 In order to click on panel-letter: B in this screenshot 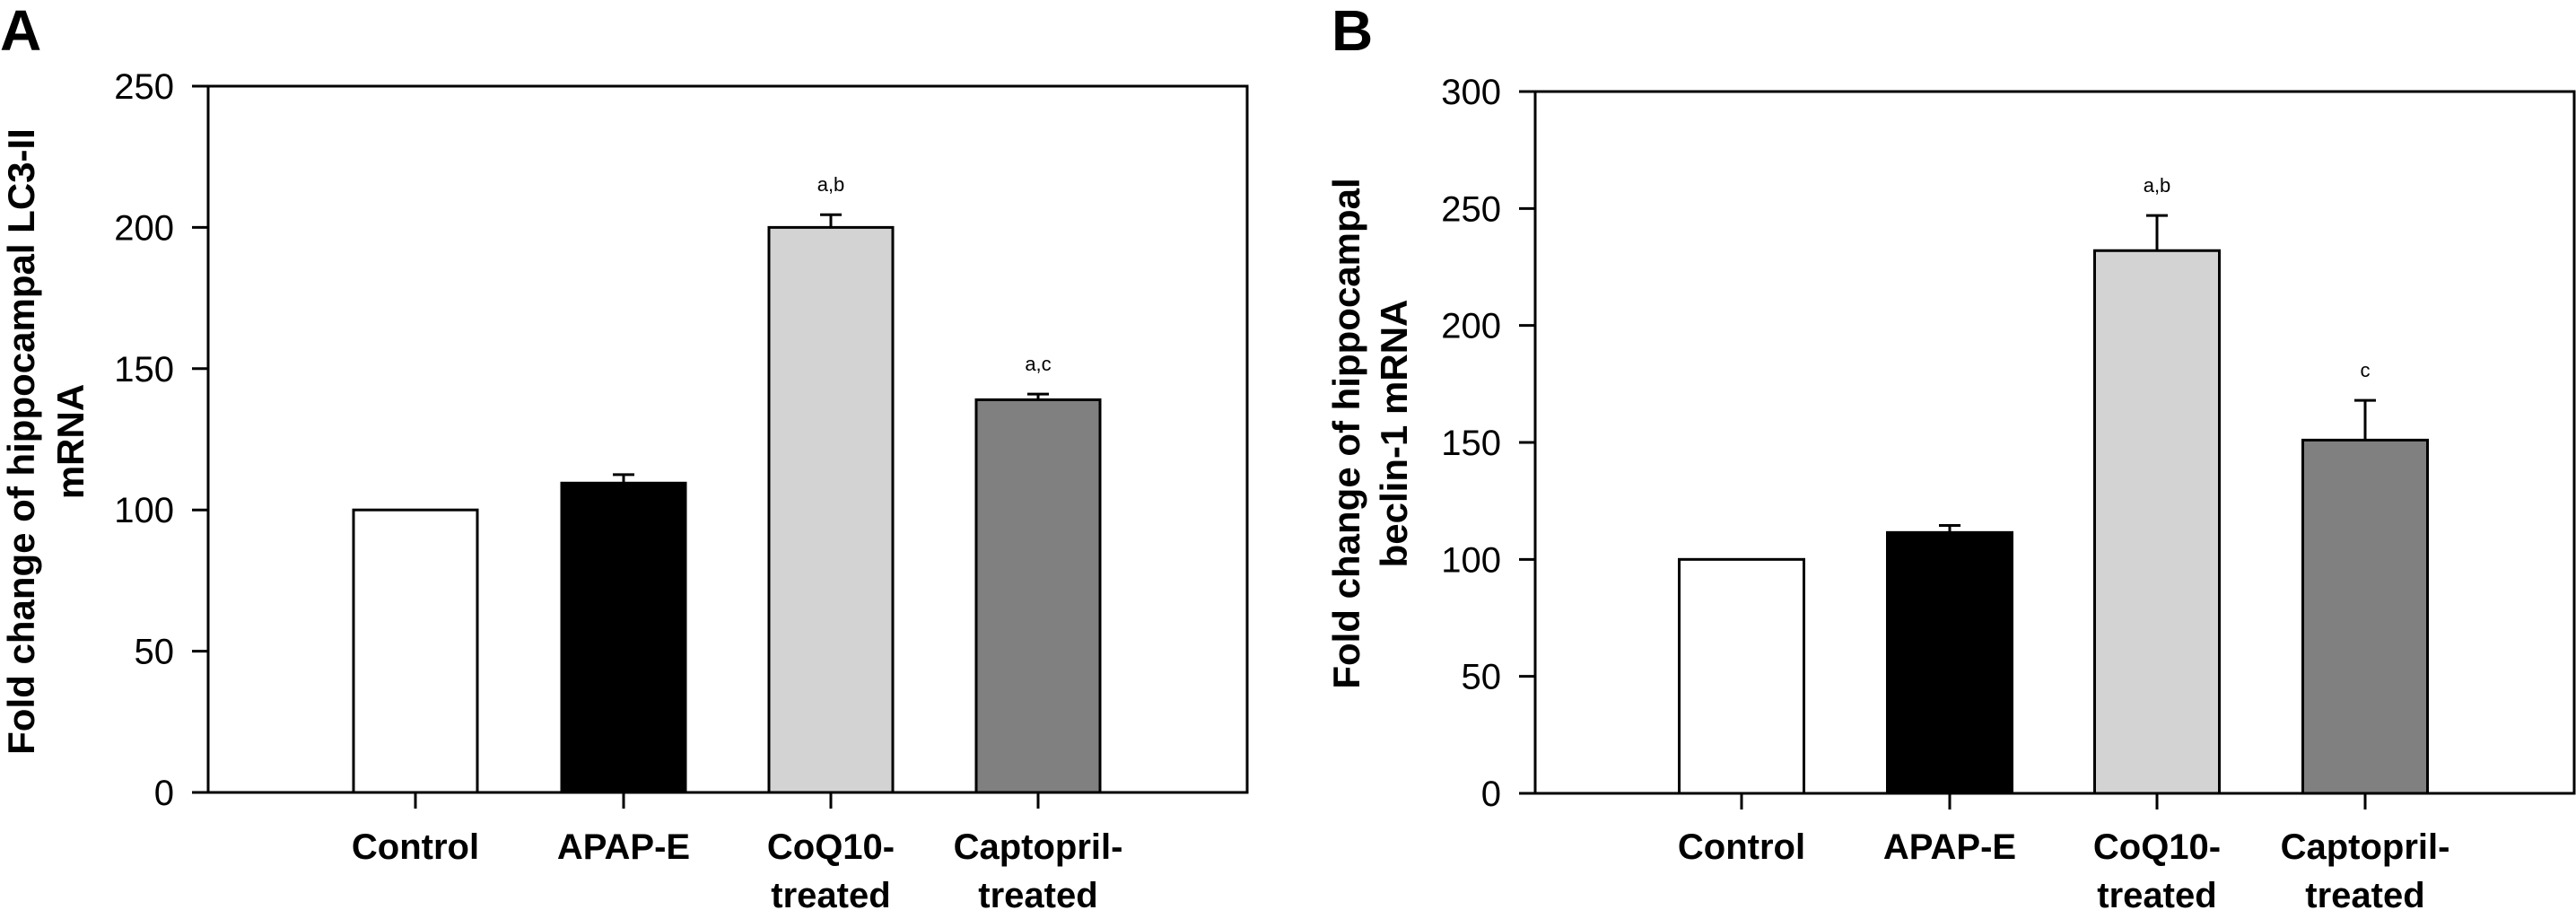, I will do `click(1352, 32)`.